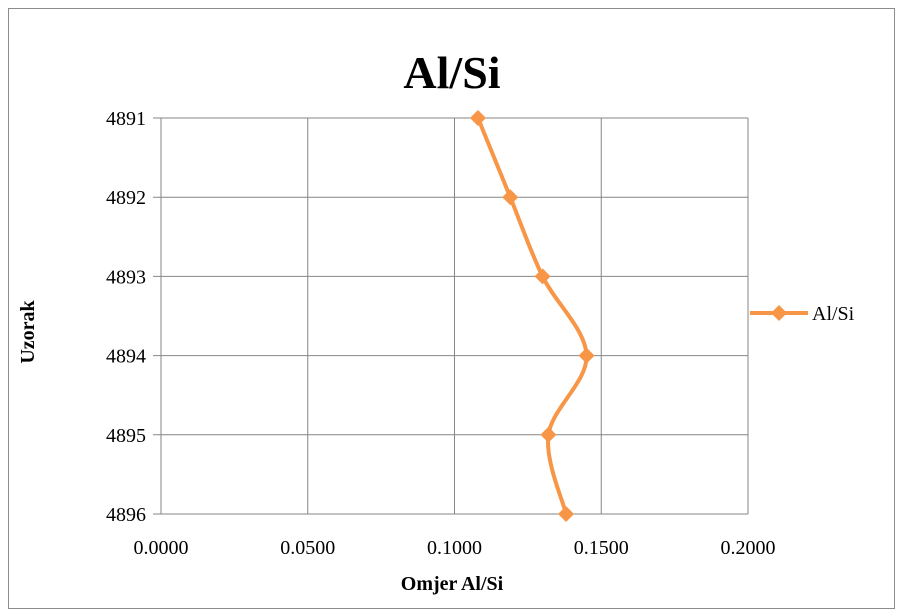  I want to click on x-tick-label: 0.0000, so click(161, 548).